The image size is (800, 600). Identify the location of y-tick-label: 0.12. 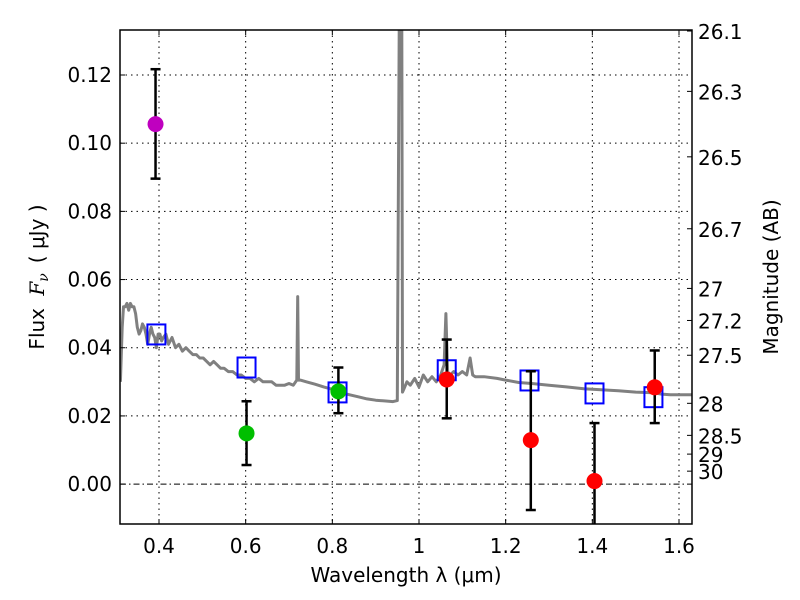
(89, 75).